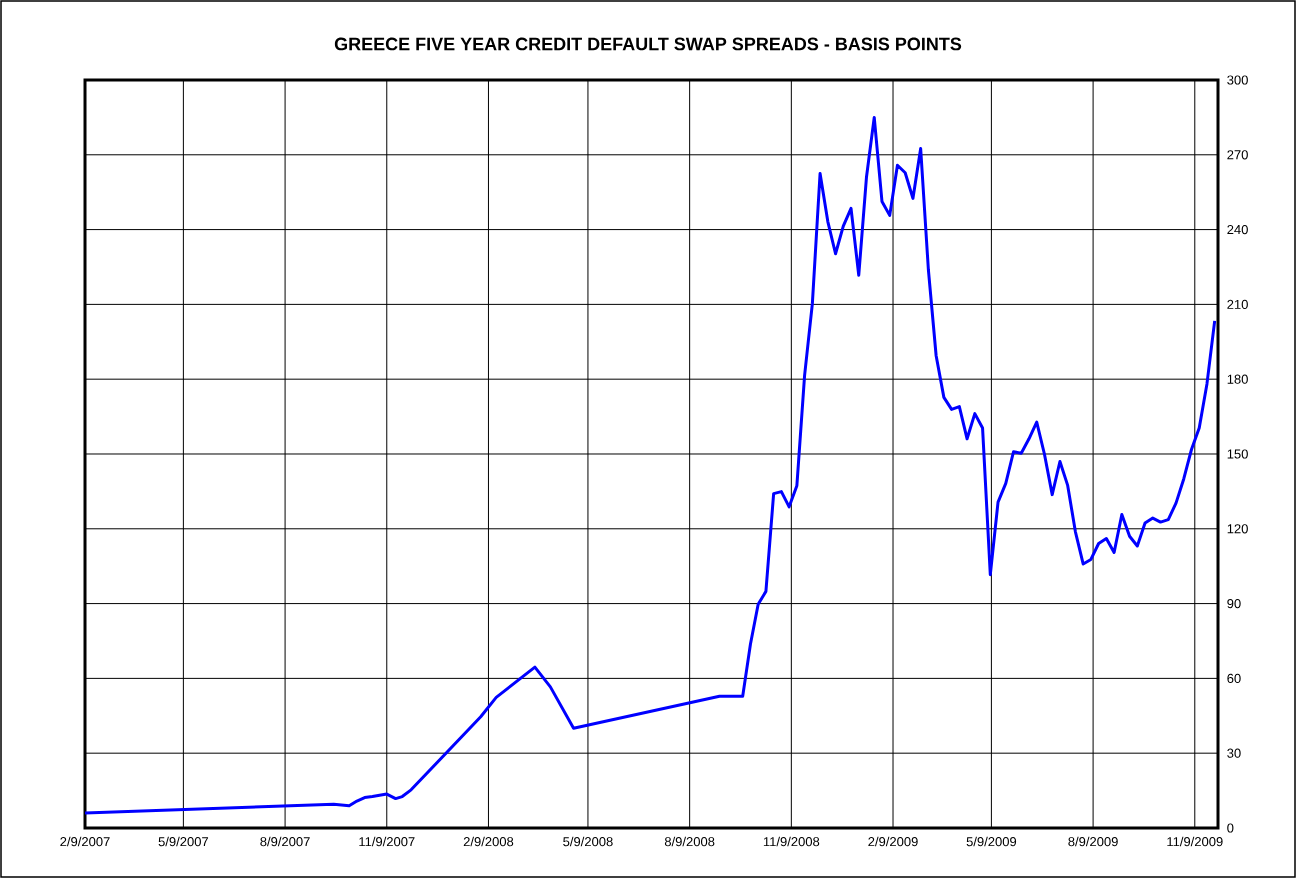 The height and width of the screenshot is (878, 1296). Describe the element at coordinates (893, 841) in the screenshot. I see `x-tick-label: 2/9/2009` at that location.